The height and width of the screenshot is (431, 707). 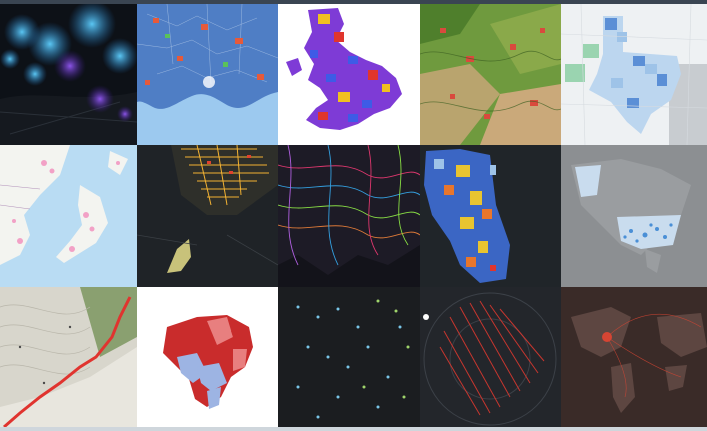 I want to click on nyc-flow-lines-map, so click(x=490, y=359).